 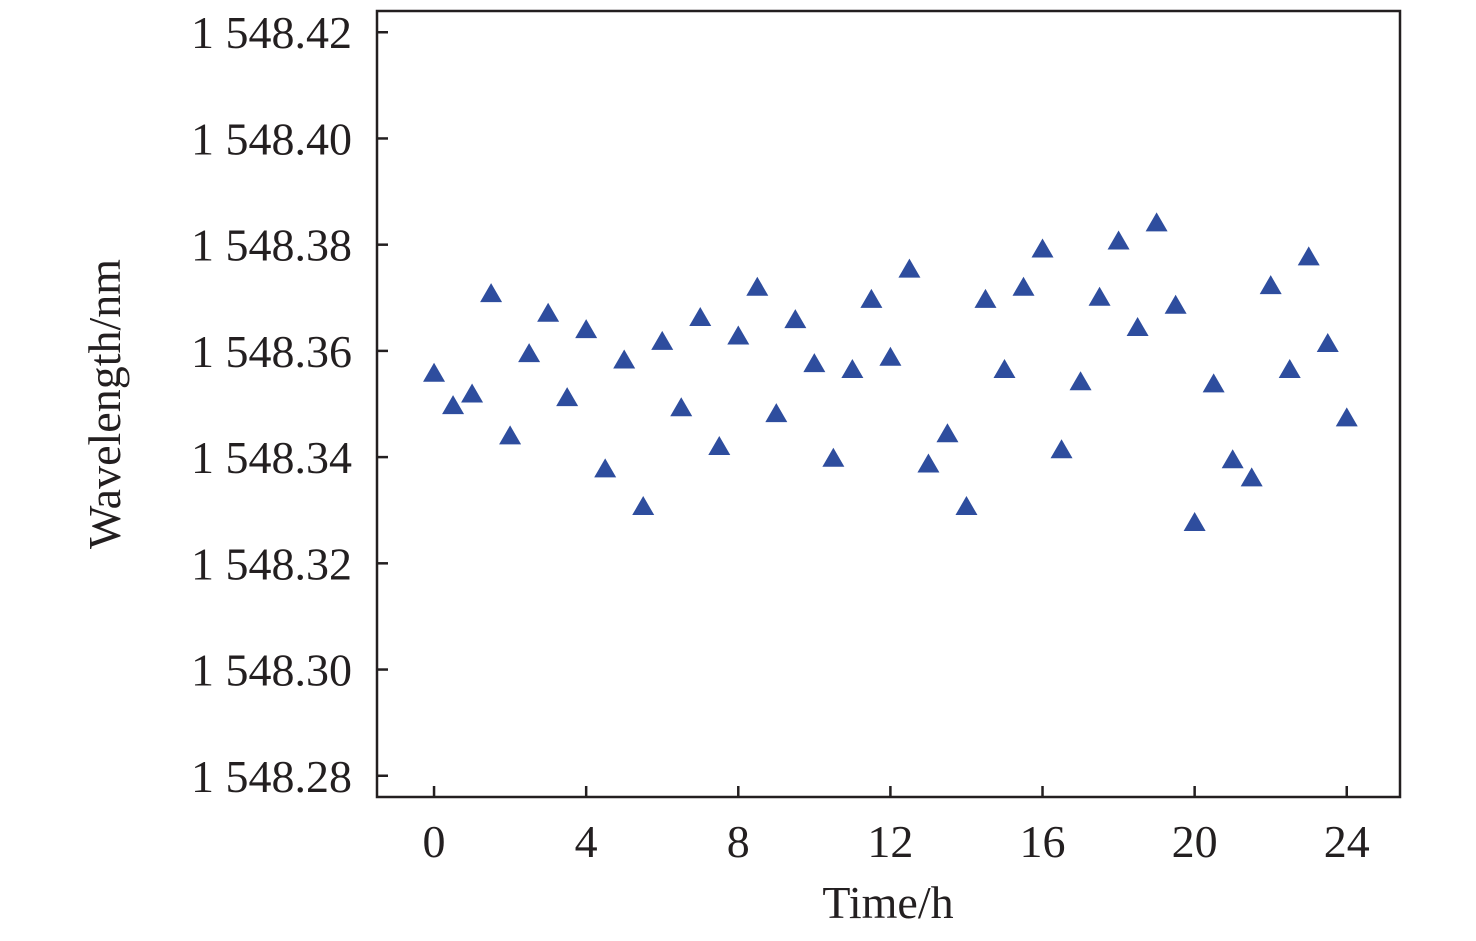 I want to click on y-tick-label: 1 548.30, so click(x=271, y=670).